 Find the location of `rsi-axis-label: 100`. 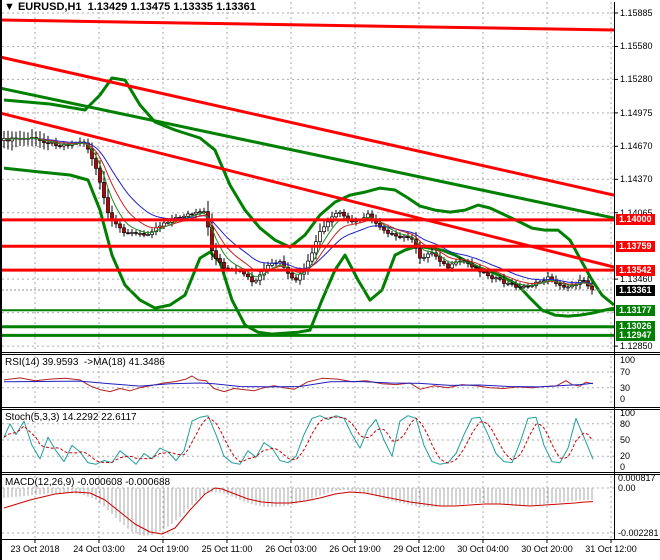

rsi-axis-label: 100 is located at coordinates (628, 360).